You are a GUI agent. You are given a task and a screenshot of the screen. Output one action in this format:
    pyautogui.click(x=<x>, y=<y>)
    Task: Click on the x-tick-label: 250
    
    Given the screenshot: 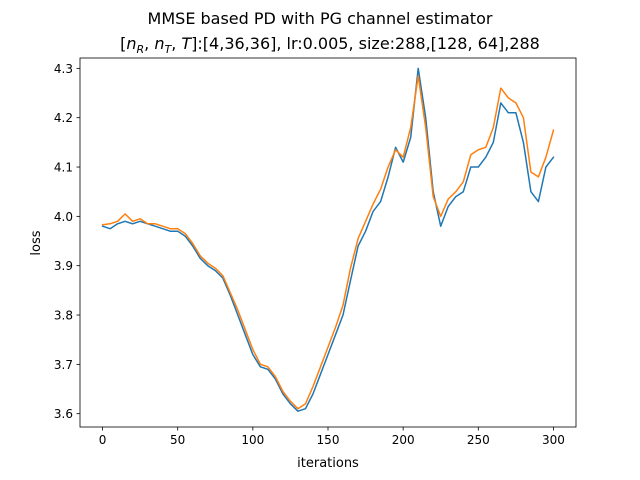 What is the action you would take?
    pyautogui.click(x=478, y=440)
    